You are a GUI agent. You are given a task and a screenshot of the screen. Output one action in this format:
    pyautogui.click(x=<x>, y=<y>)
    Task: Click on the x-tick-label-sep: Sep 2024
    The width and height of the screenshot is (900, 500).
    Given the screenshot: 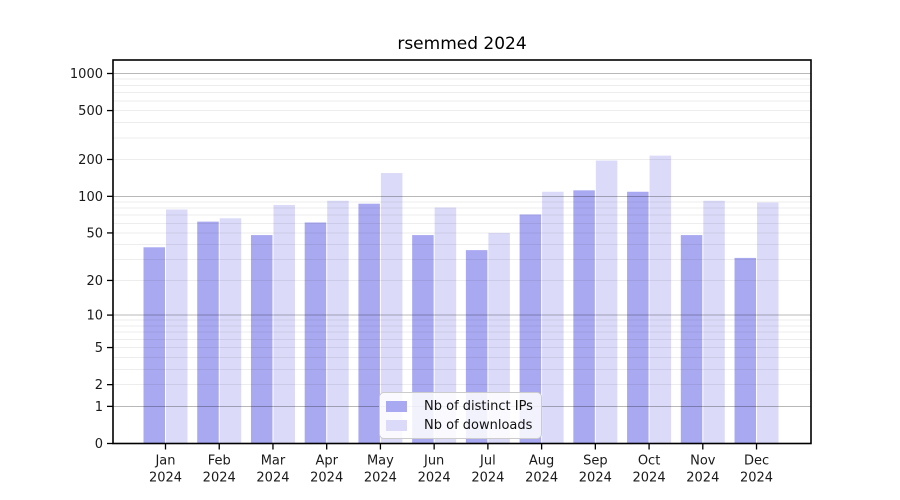 What is the action you would take?
    pyautogui.click(x=595, y=470)
    